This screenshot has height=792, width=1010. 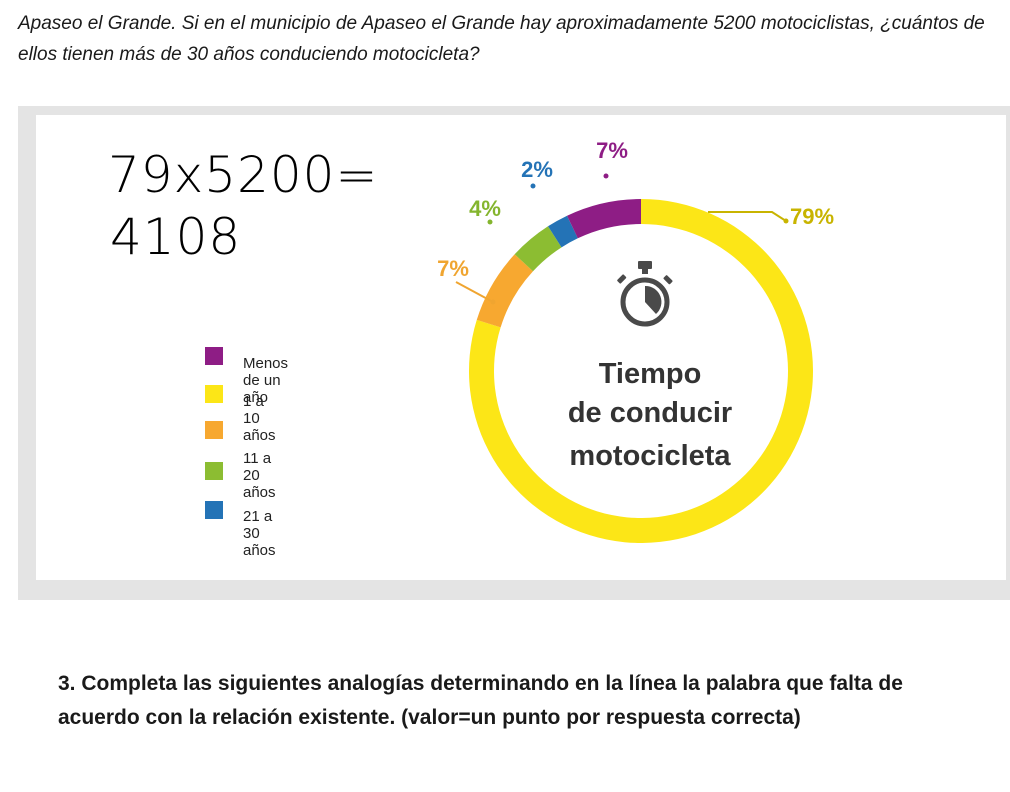 What do you see at coordinates (650, 374) in the screenshot?
I see `center-title-line-1: Tiempo` at bounding box center [650, 374].